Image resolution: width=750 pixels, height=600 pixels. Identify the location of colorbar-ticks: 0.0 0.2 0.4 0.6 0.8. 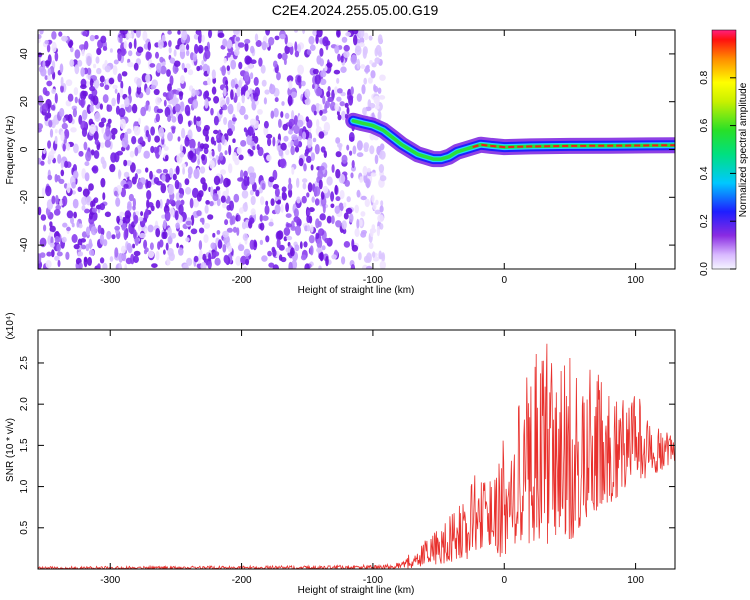
(717, 173).